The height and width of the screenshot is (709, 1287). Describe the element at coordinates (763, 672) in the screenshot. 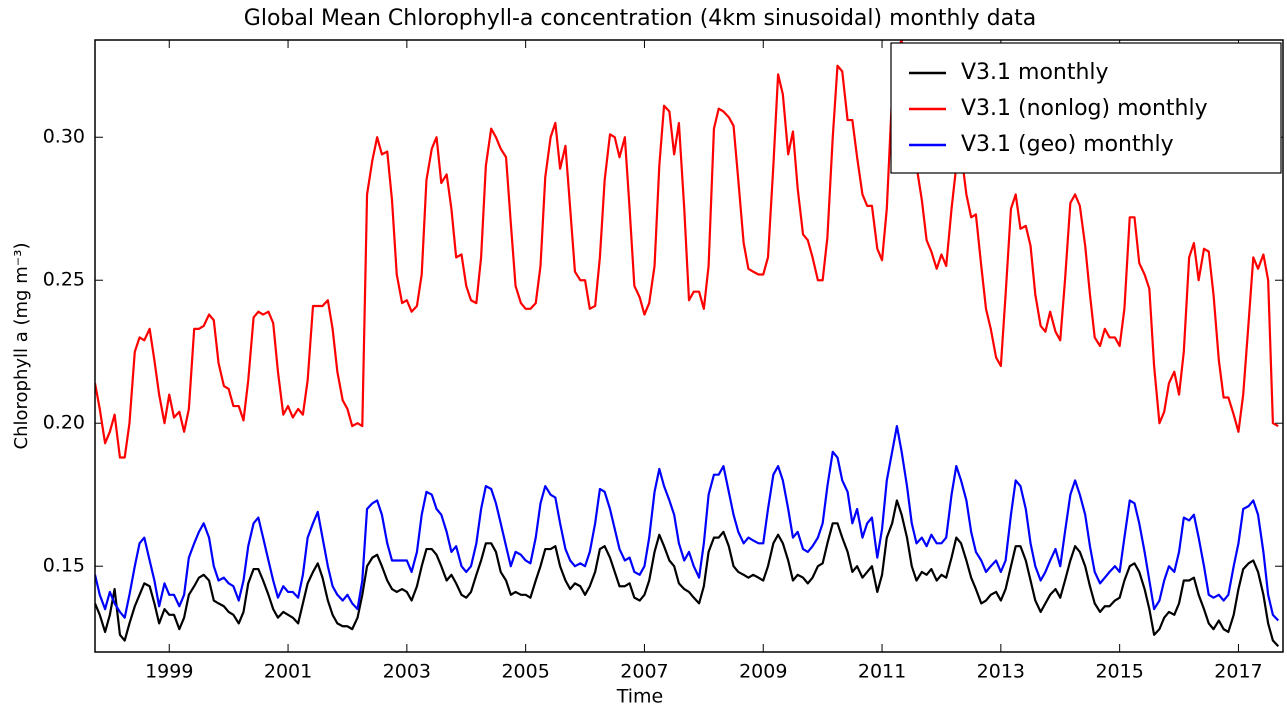

I see `x-tick-label: 2009` at that location.